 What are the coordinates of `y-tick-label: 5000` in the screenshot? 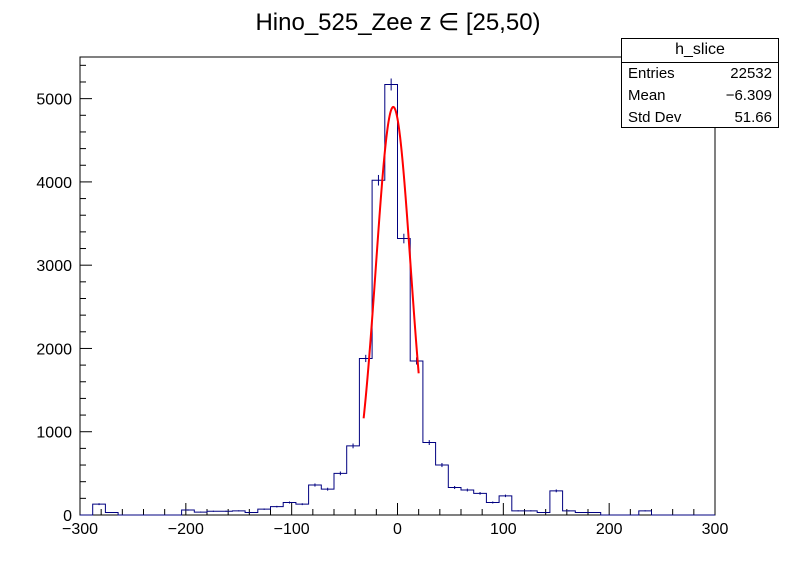 It's located at (54, 100).